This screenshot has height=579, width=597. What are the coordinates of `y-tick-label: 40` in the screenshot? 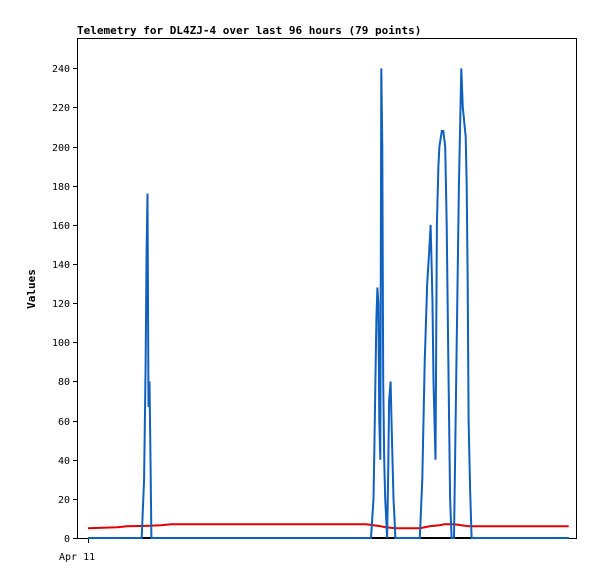 It's located at (64, 461).